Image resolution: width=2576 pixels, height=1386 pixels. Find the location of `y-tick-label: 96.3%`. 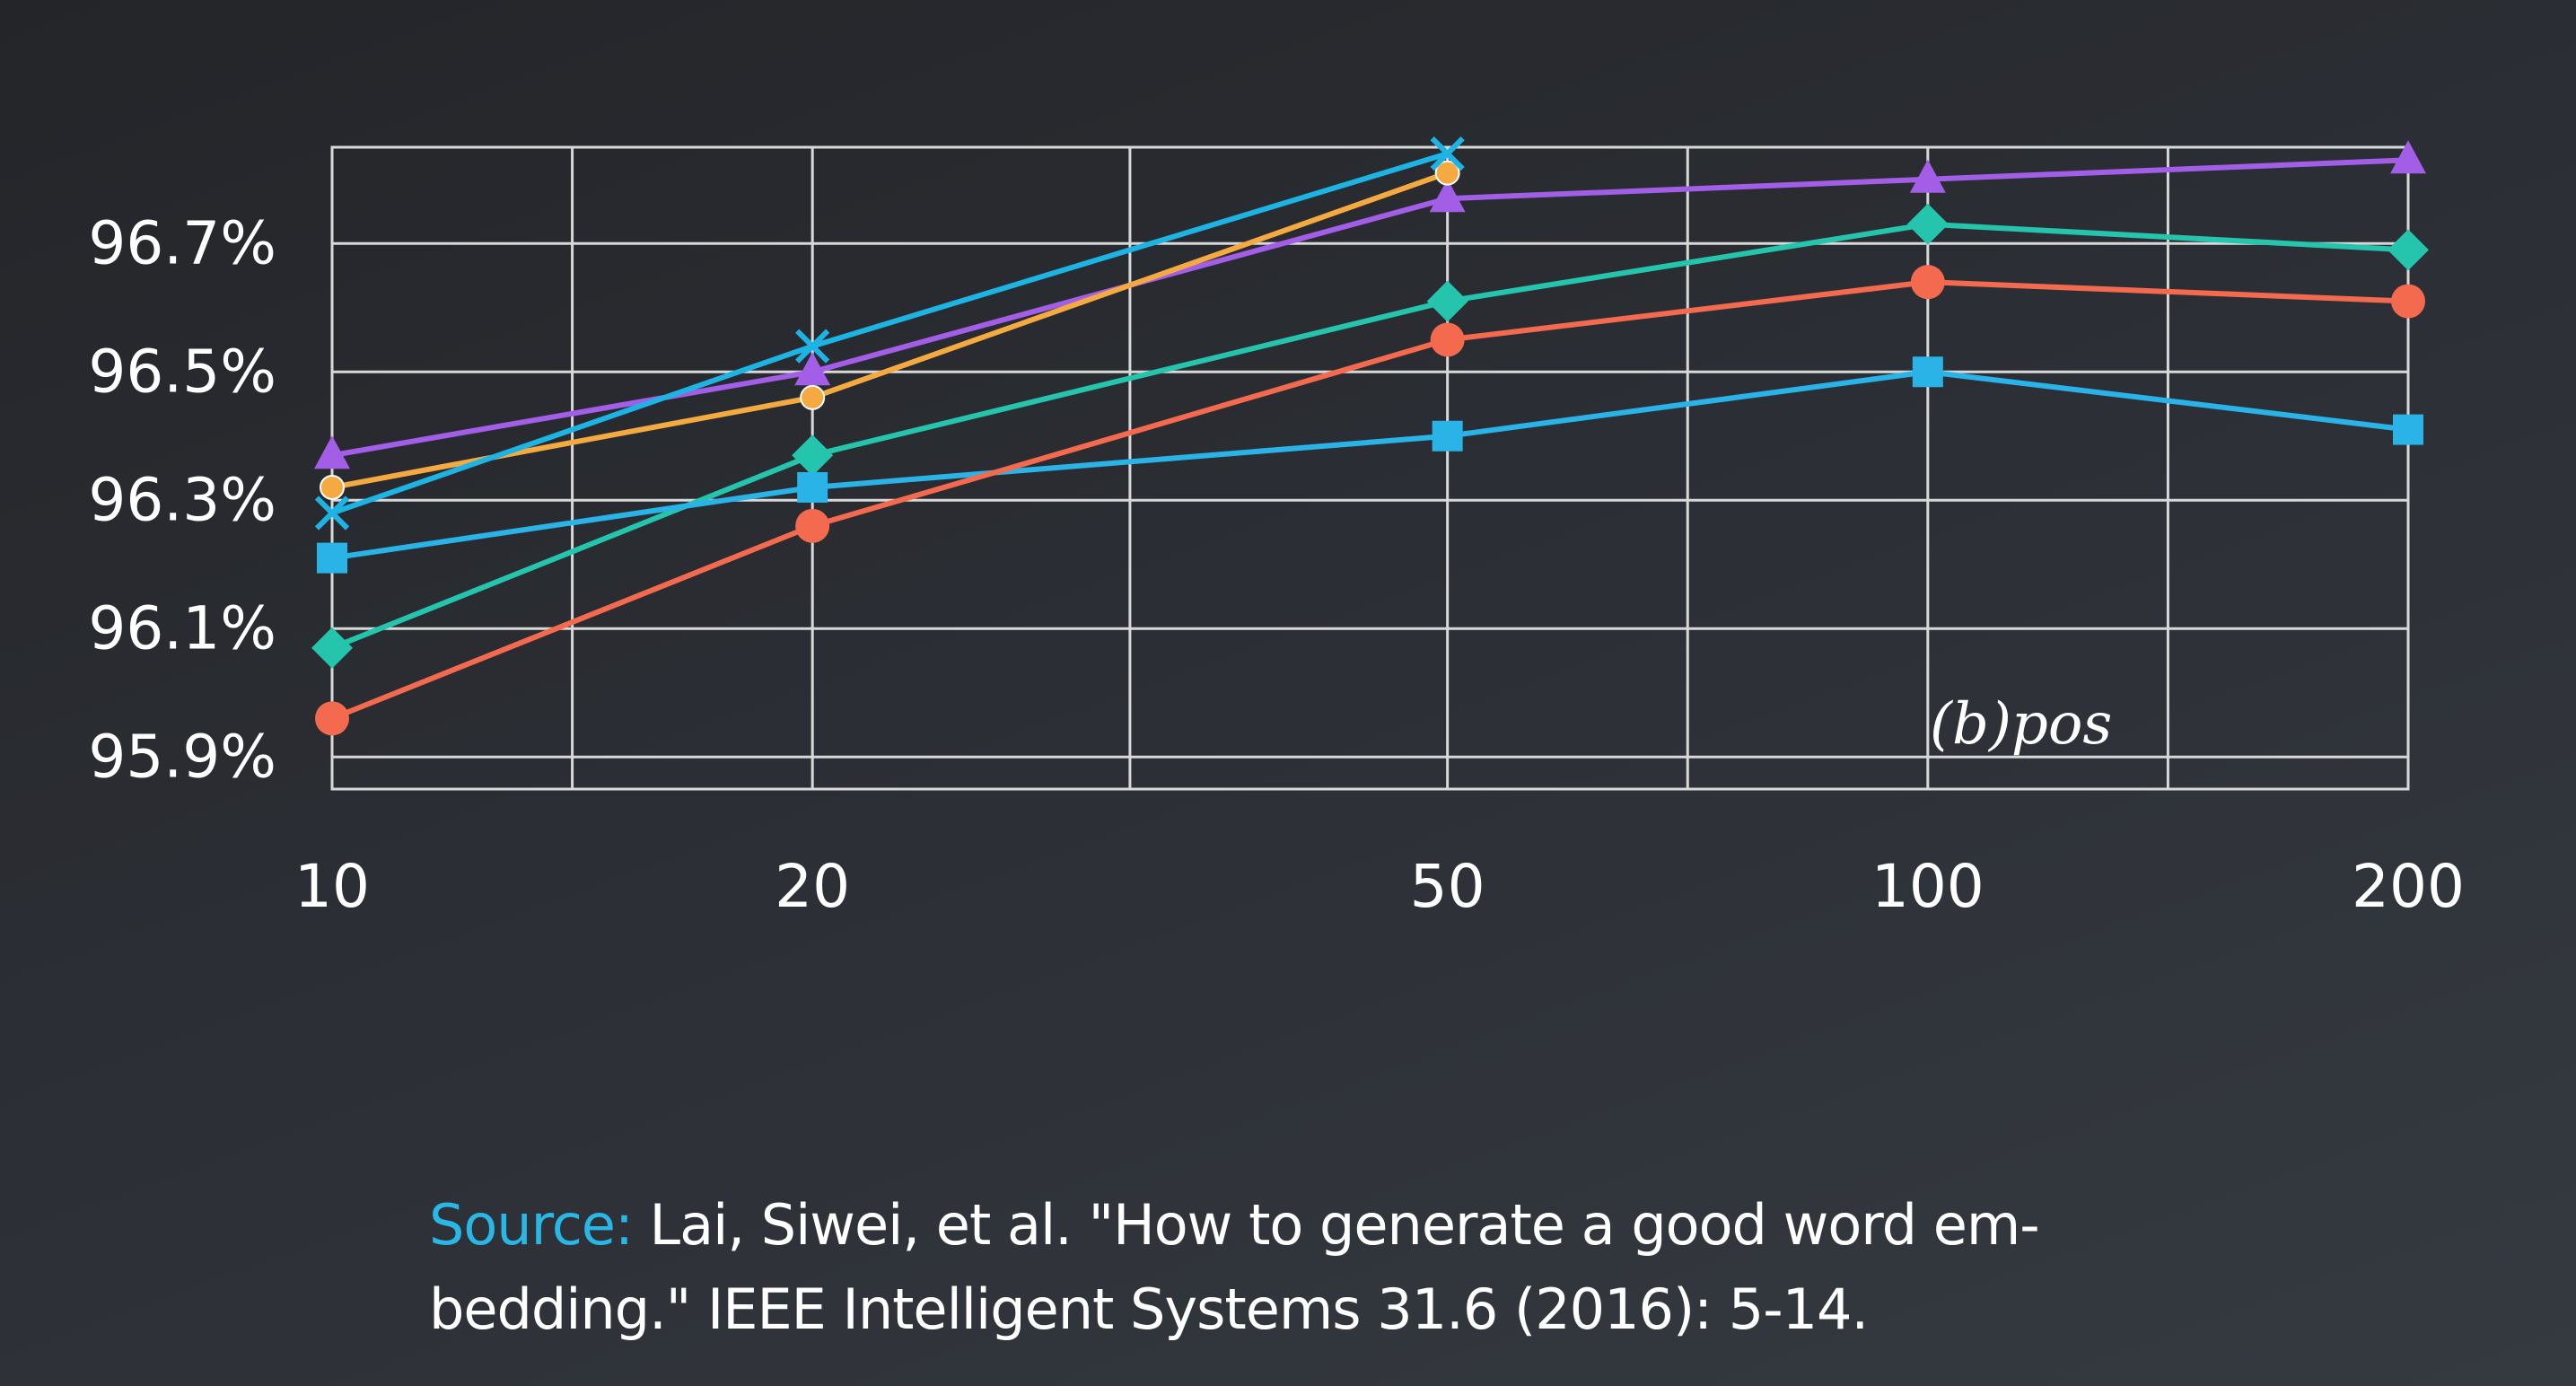

y-tick-label: 96.3% is located at coordinates (182, 500).